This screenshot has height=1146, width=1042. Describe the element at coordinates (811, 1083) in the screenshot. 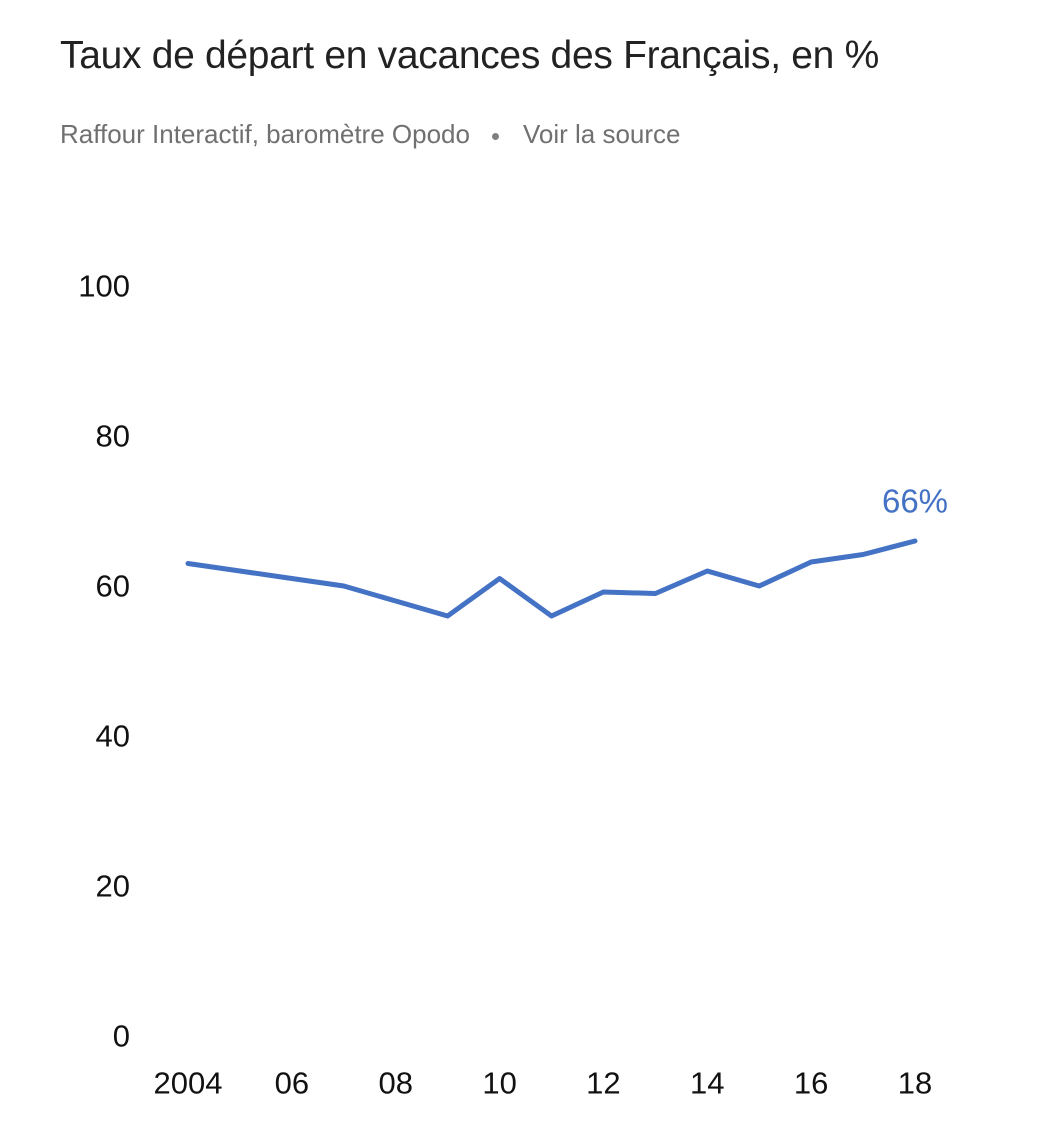

I see `x-tick-label: 16` at that location.